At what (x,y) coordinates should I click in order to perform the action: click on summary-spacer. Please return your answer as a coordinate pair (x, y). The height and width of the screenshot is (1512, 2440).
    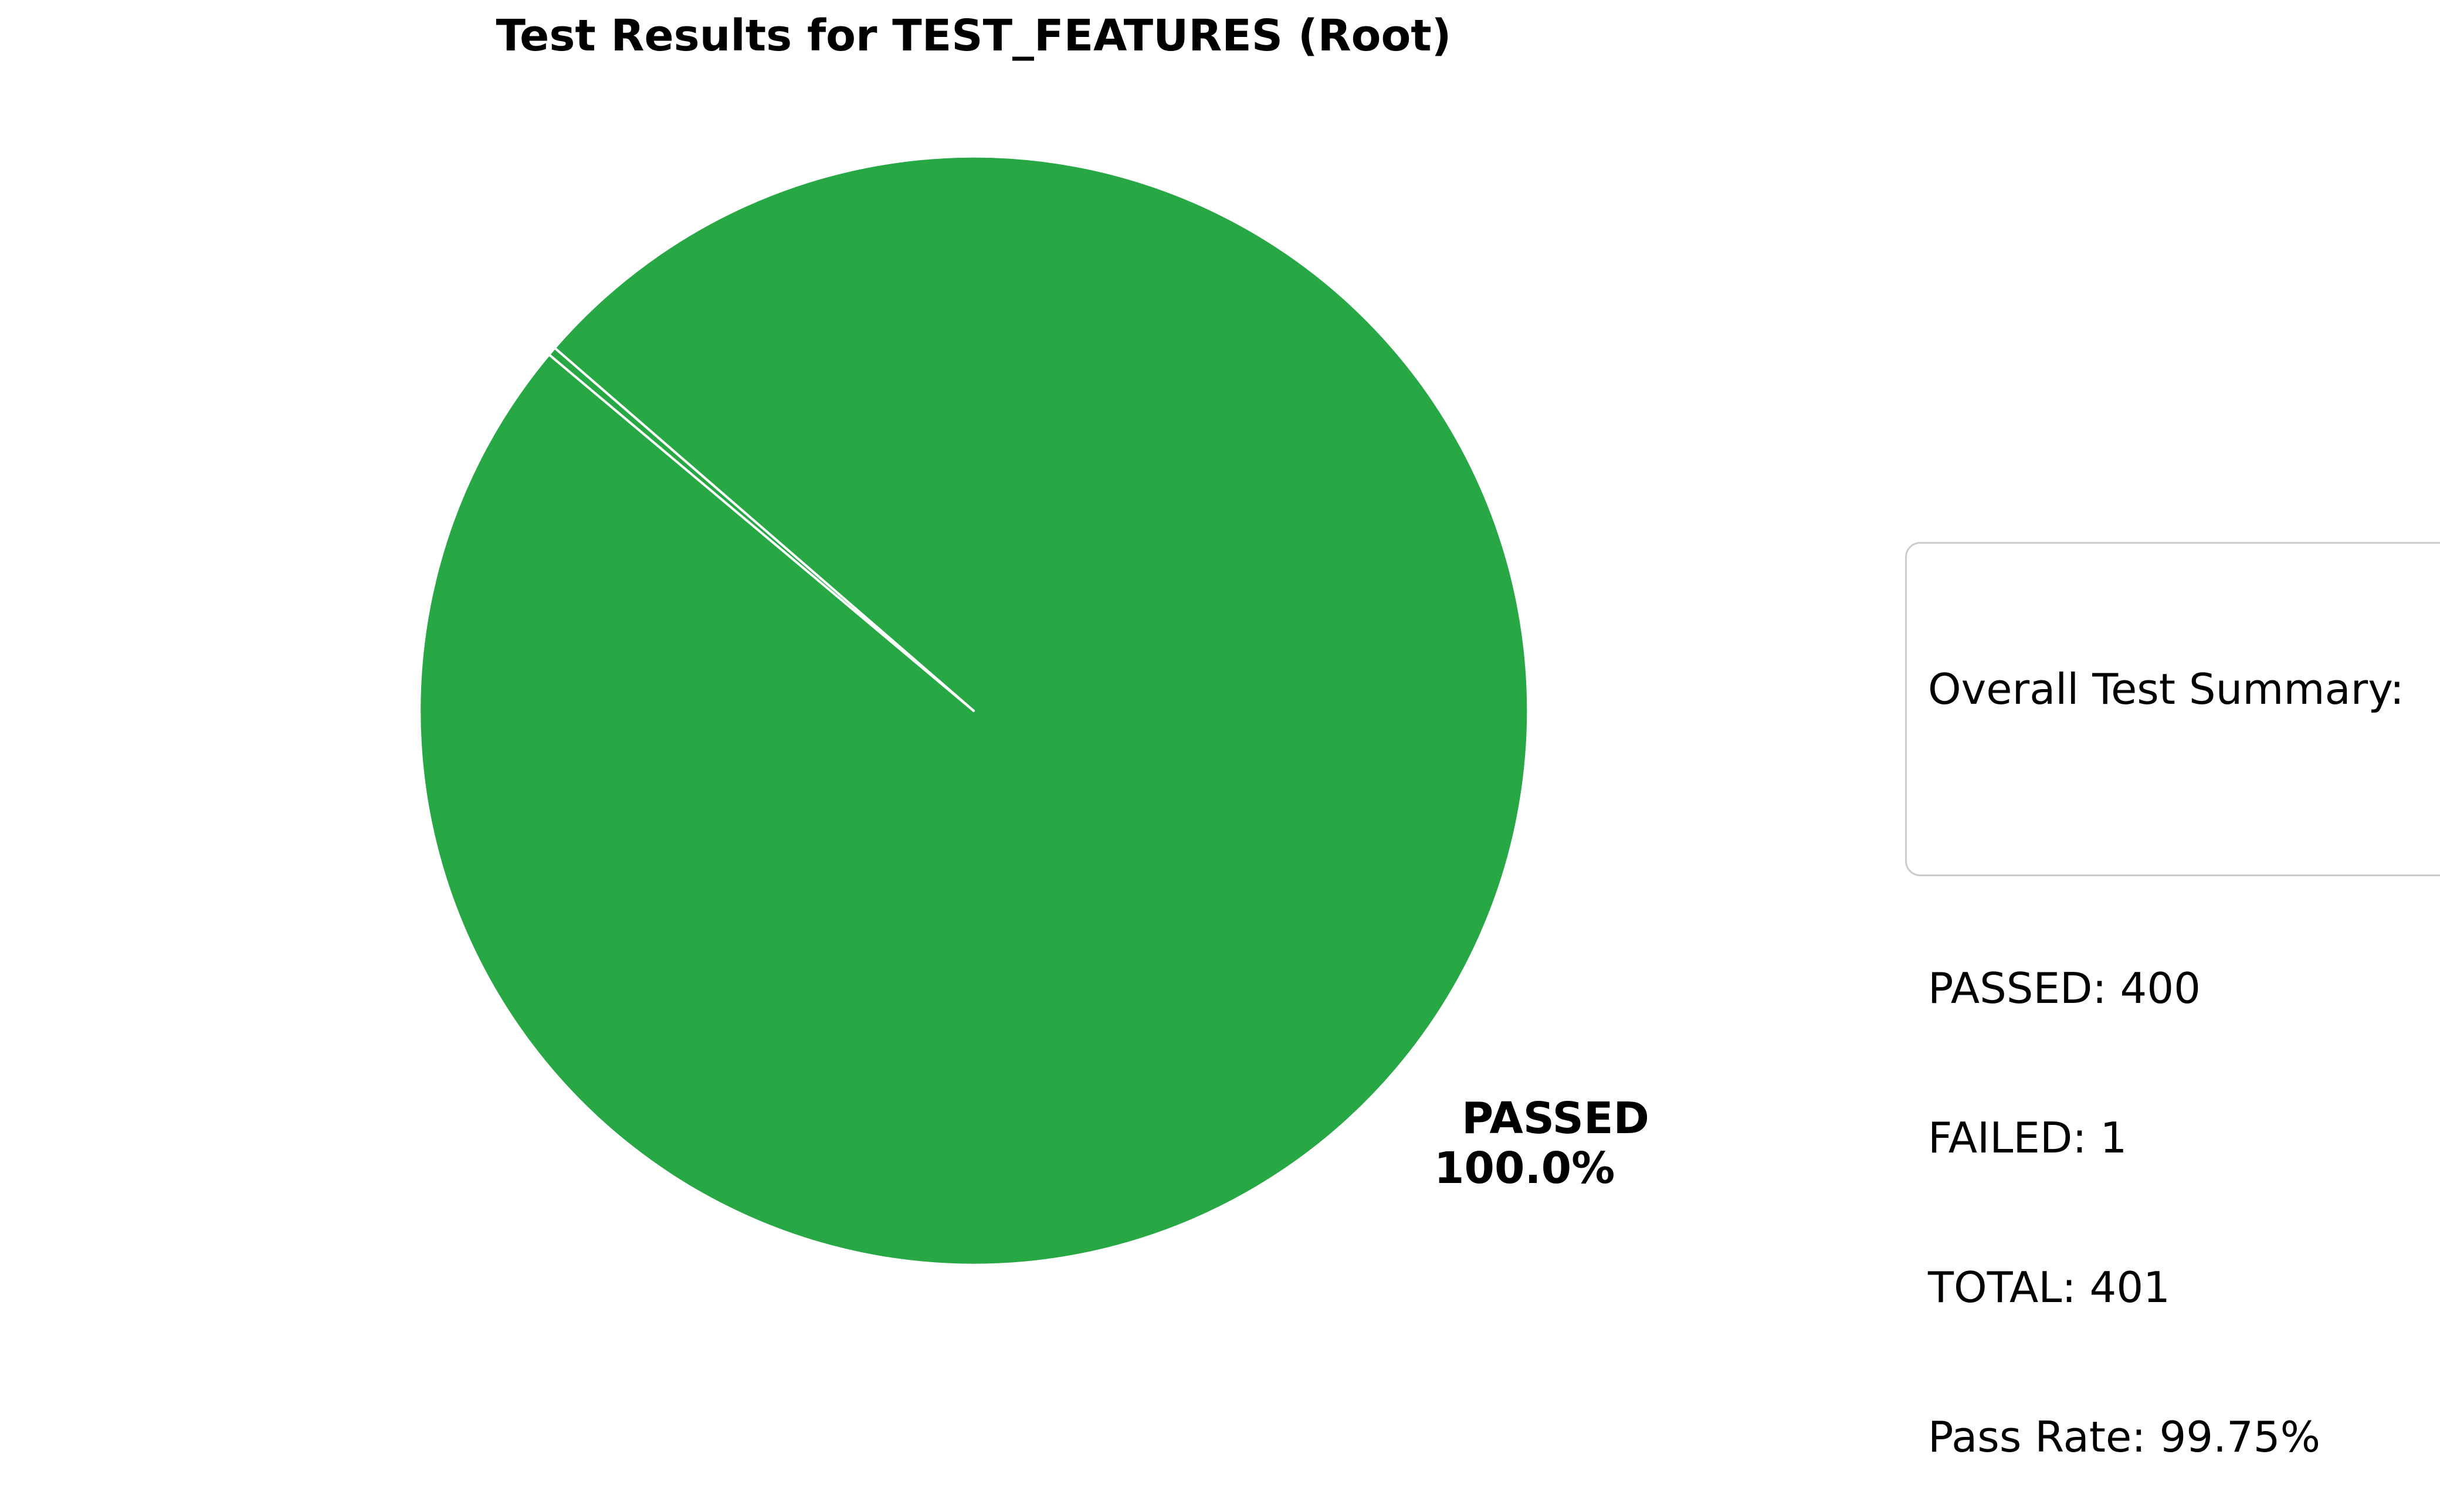
    Looking at the image, I should click on (2184, 839).